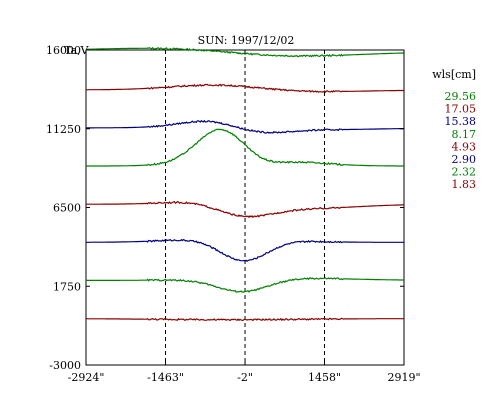 The height and width of the screenshot is (400, 500). Describe the element at coordinates (464, 184) in the screenshot. I see `legend-entry: 1.83` at that location.